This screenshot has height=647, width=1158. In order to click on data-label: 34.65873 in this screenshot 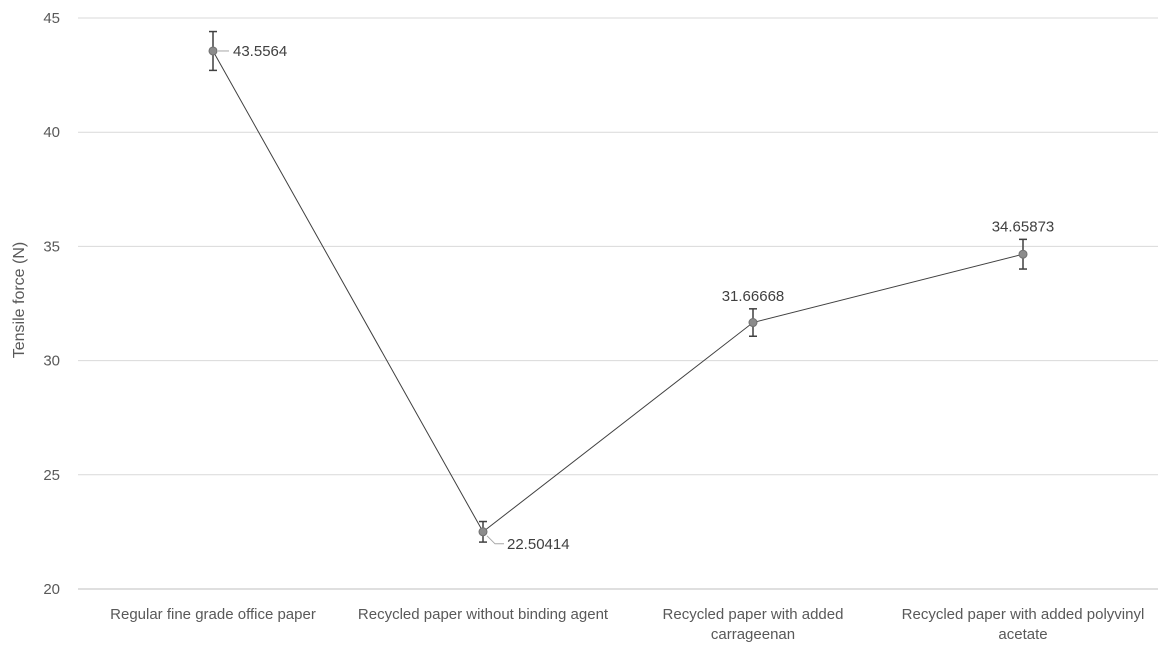, I will do `click(1023, 226)`.